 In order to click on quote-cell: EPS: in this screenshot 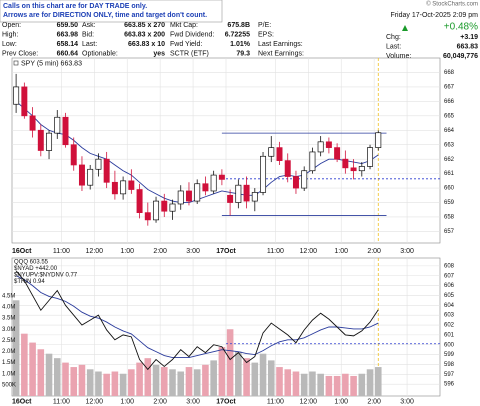, I will do `click(266, 34)`.